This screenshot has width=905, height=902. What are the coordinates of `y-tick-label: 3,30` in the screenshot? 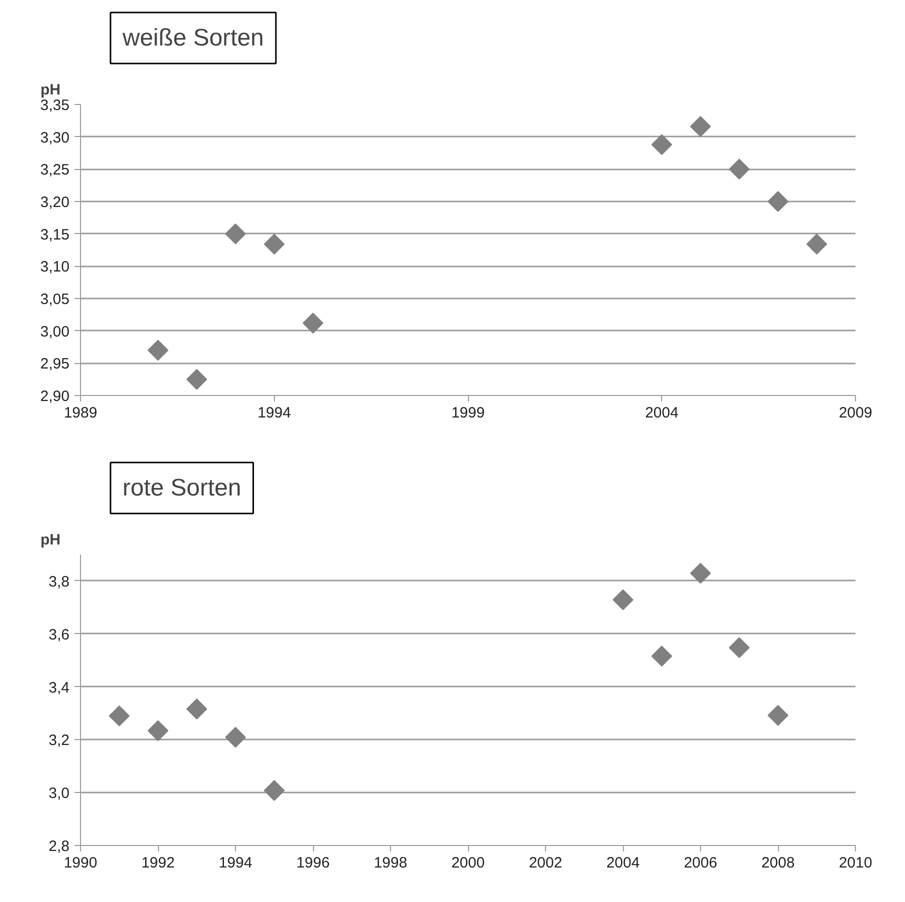 It's located at (55, 137).